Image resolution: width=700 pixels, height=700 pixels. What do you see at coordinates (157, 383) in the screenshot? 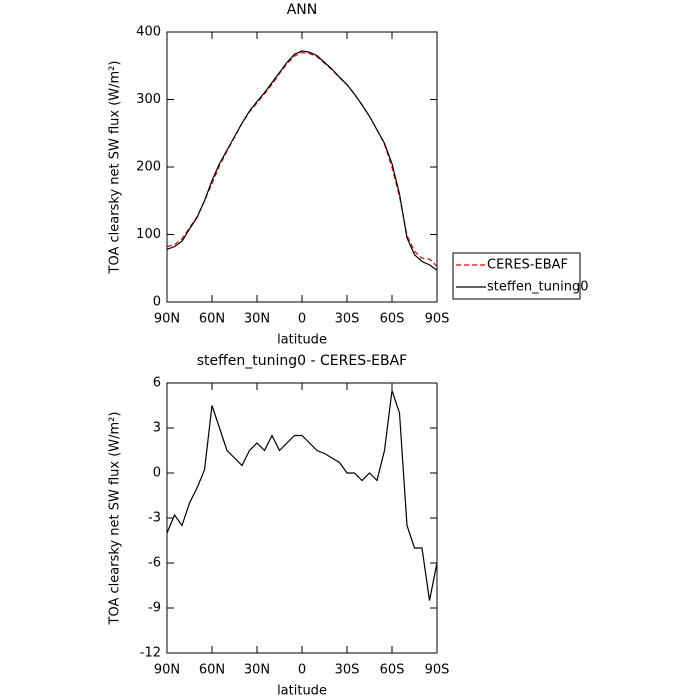
I see `y-tick-label: 6` at bounding box center [157, 383].